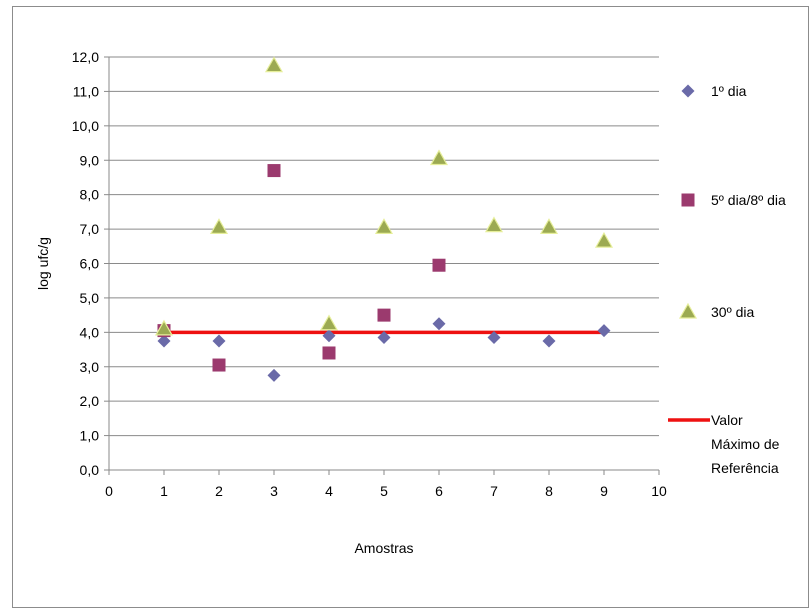  I want to click on legend-label: 30º dia, so click(732, 312).